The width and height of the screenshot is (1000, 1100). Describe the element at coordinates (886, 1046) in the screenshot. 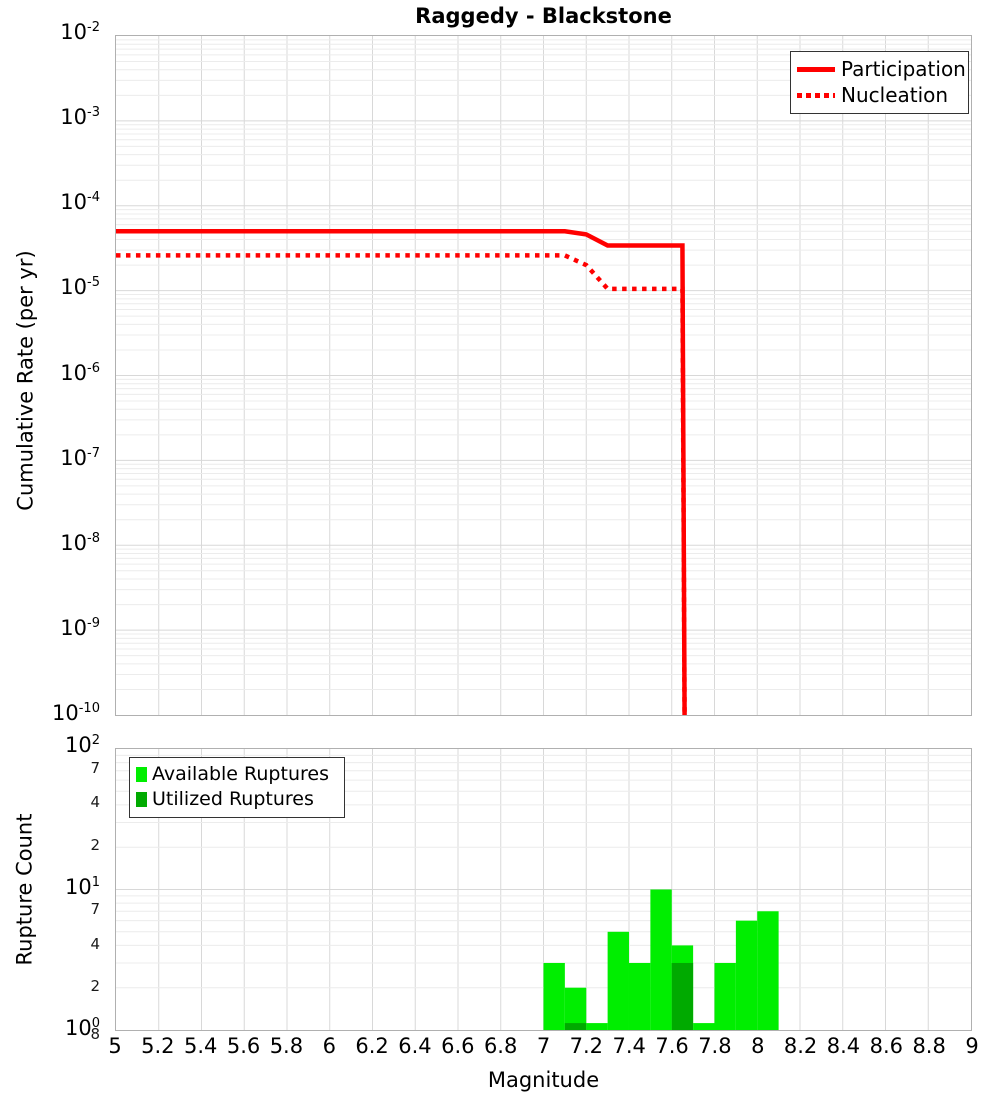

I see `x-tick-8.6: 8.6` at that location.